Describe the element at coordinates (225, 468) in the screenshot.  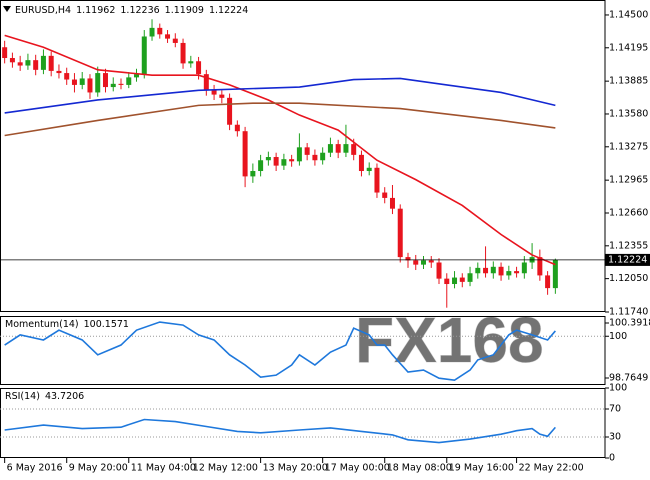
I see `x-tick-label: 12 May 12:00` at that location.